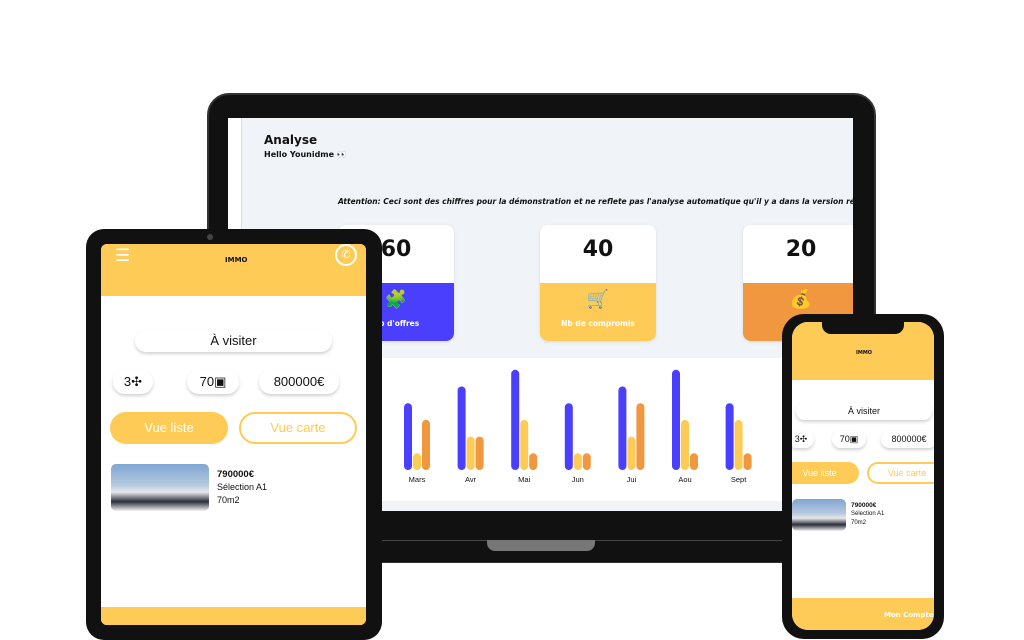 Image resolution: width=1024 pixels, height=640 pixels. What do you see at coordinates (291, 140) in the screenshot?
I see `page-title: Analyse` at bounding box center [291, 140].